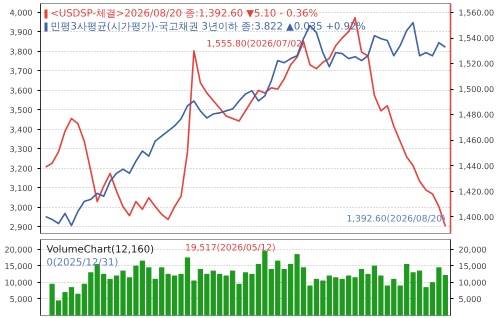  Describe the element at coordinates (472, 283) in the screenshot. I see `y2-tick-label: 10,000` at that location.